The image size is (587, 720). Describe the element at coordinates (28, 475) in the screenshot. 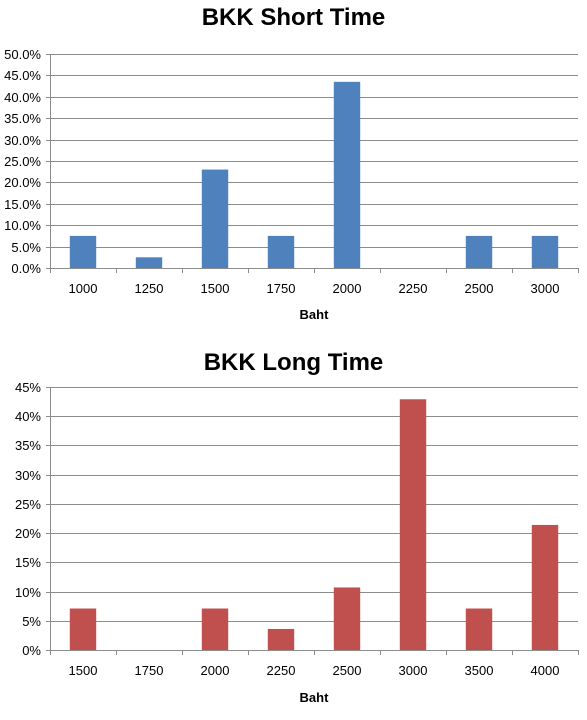

I see `y-tick-label: 30%` at that location.